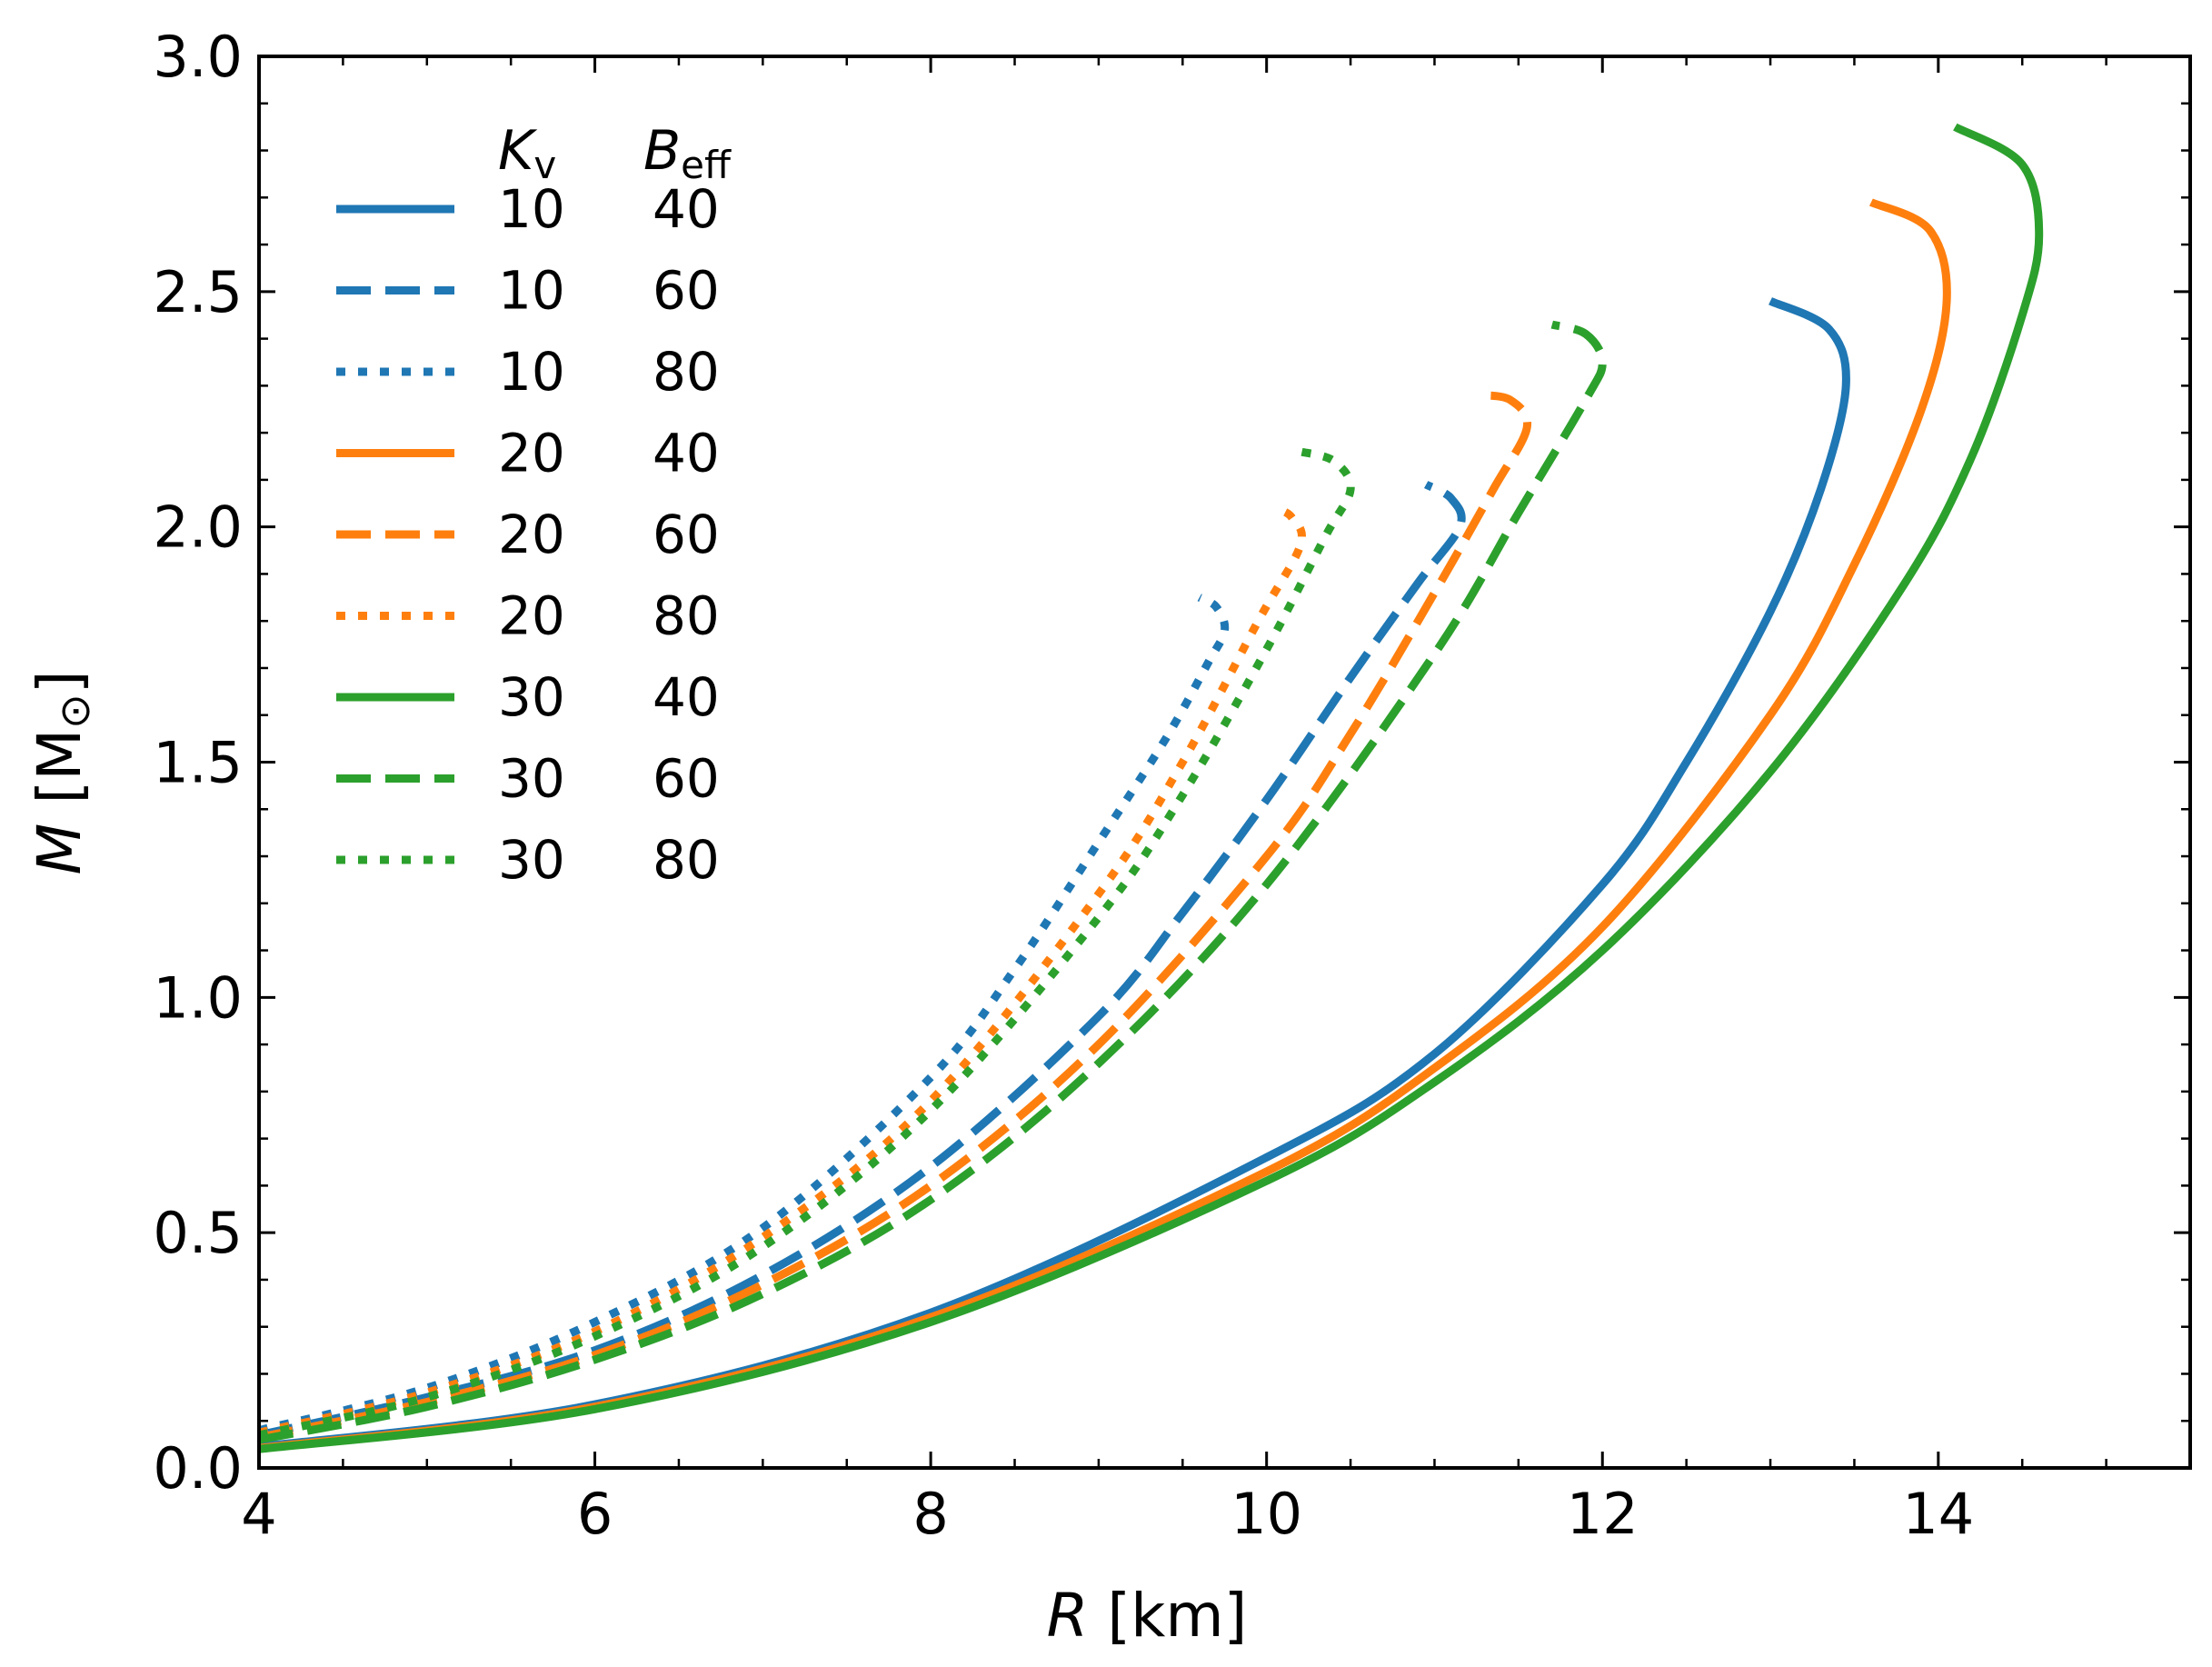  Describe the element at coordinates (198, 1468) in the screenshot. I see `y-tick-label: 0.0` at that location.